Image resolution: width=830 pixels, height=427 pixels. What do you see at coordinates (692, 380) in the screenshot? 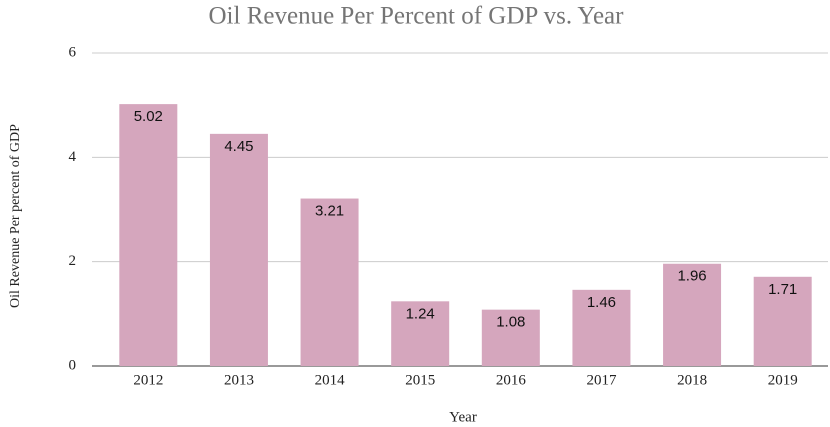
I see `x-tick-label: 2018` at bounding box center [692, 380].